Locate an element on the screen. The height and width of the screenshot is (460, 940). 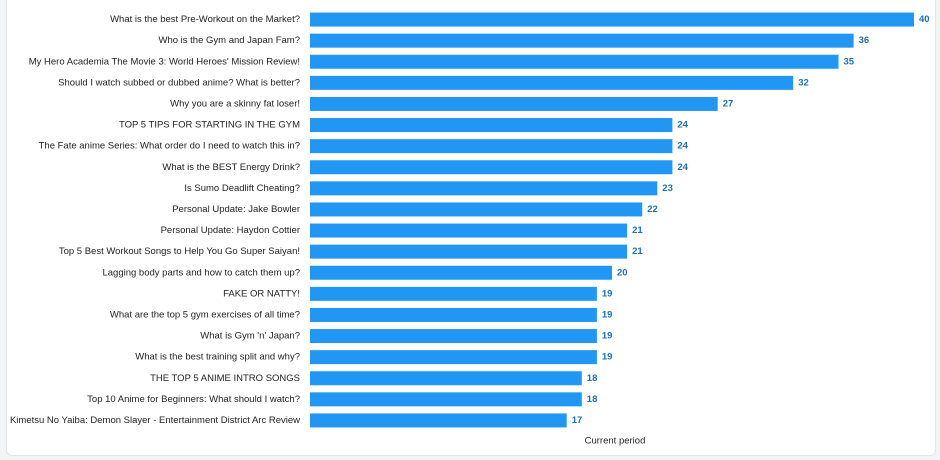
category-label: What is the BEST Energy Drink? is located at coordinates (231, 167).